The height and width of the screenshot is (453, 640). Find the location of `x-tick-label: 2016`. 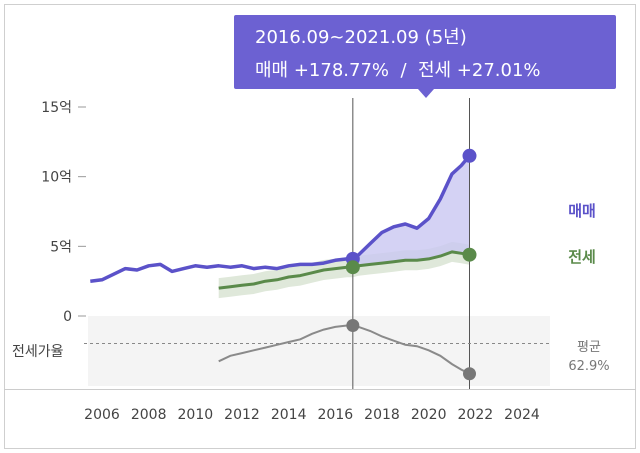

x-tick-label: 2016 is located at coordinates (336, 415).